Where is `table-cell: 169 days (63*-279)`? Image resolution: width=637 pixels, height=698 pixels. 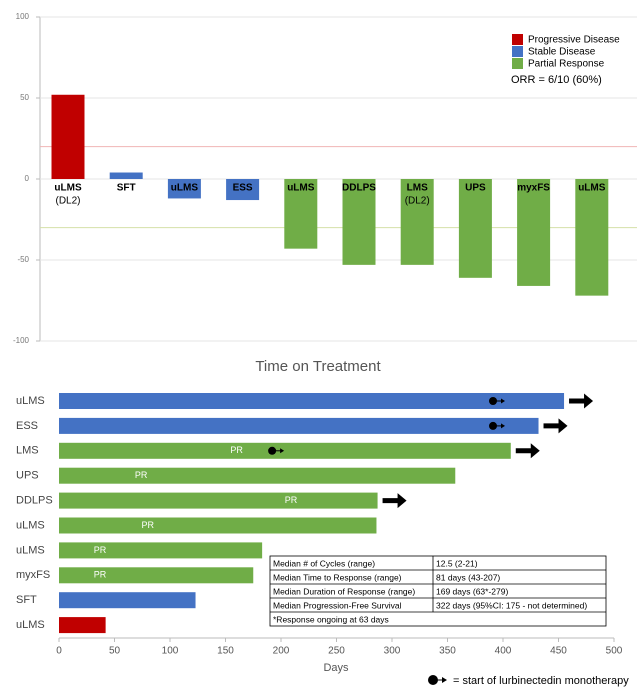
table-cell: 169 days (63*-279) is located at coordinates (472, 591).